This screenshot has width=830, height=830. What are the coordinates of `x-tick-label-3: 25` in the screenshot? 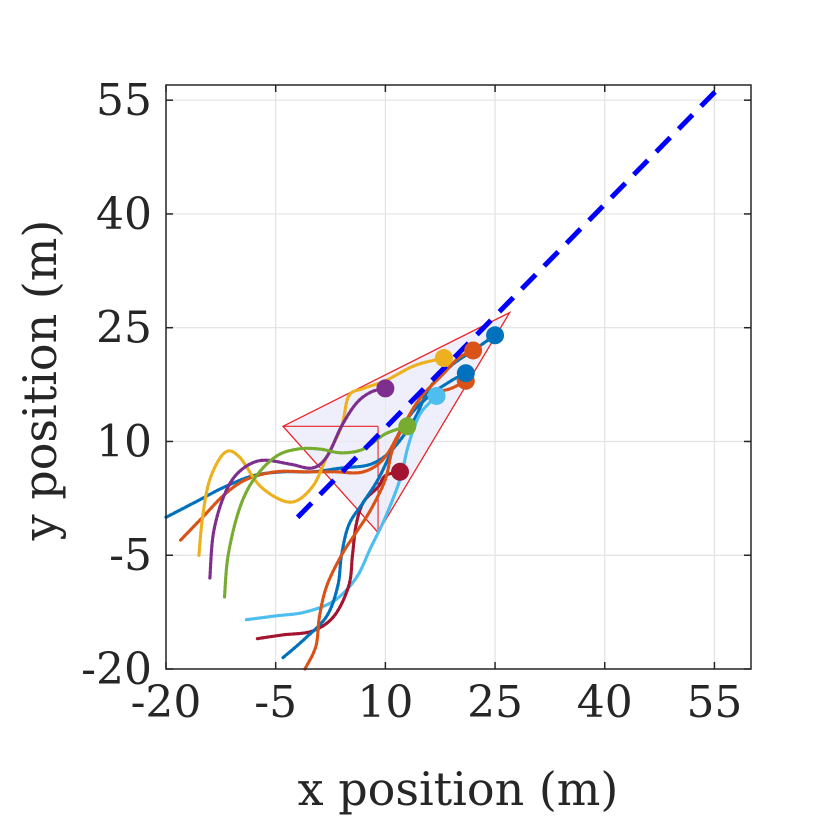 It's located at (495, 702).